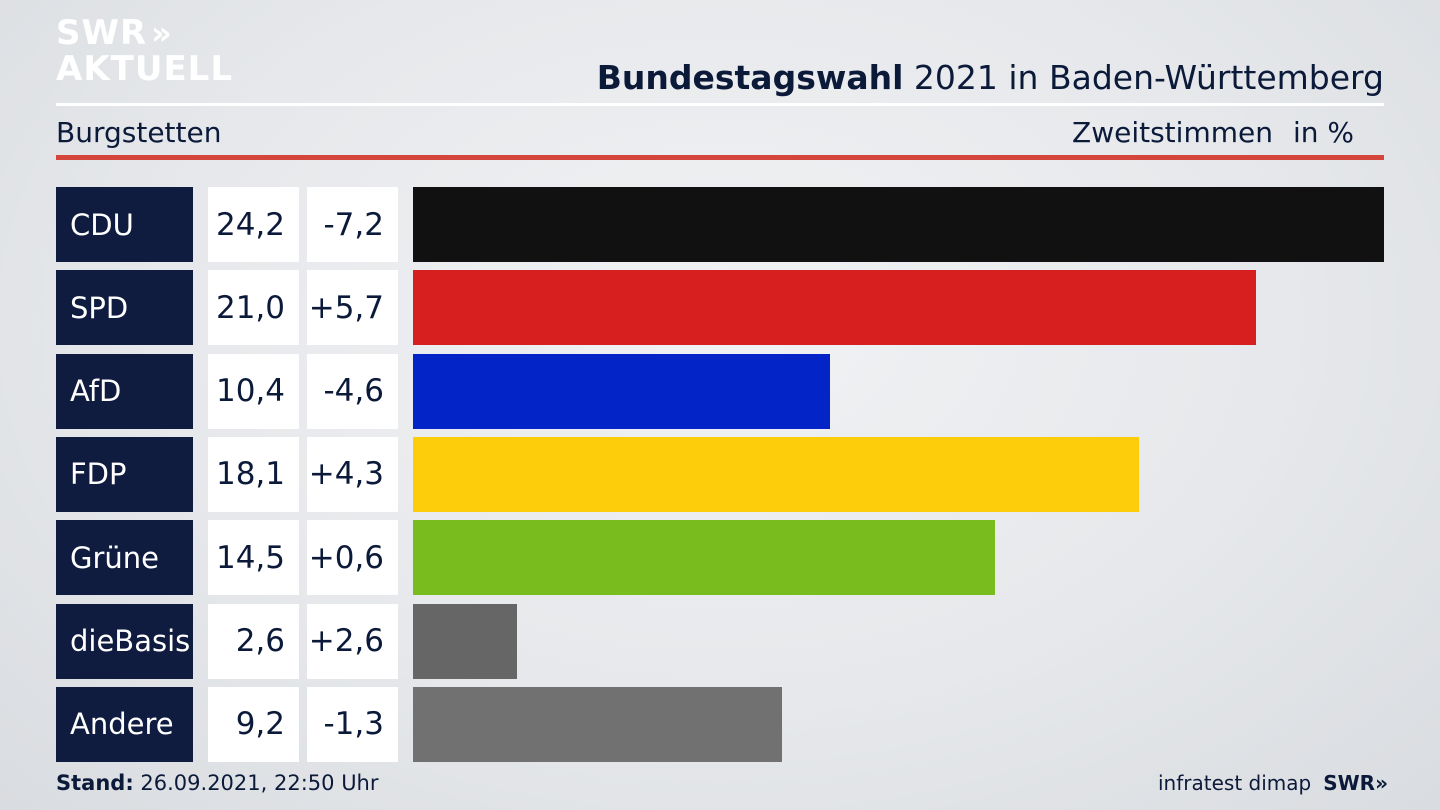 The height and width of the screenshot is (810, 1440). I want to click on swr-footer-logo: SWR», so click(1355, 783).